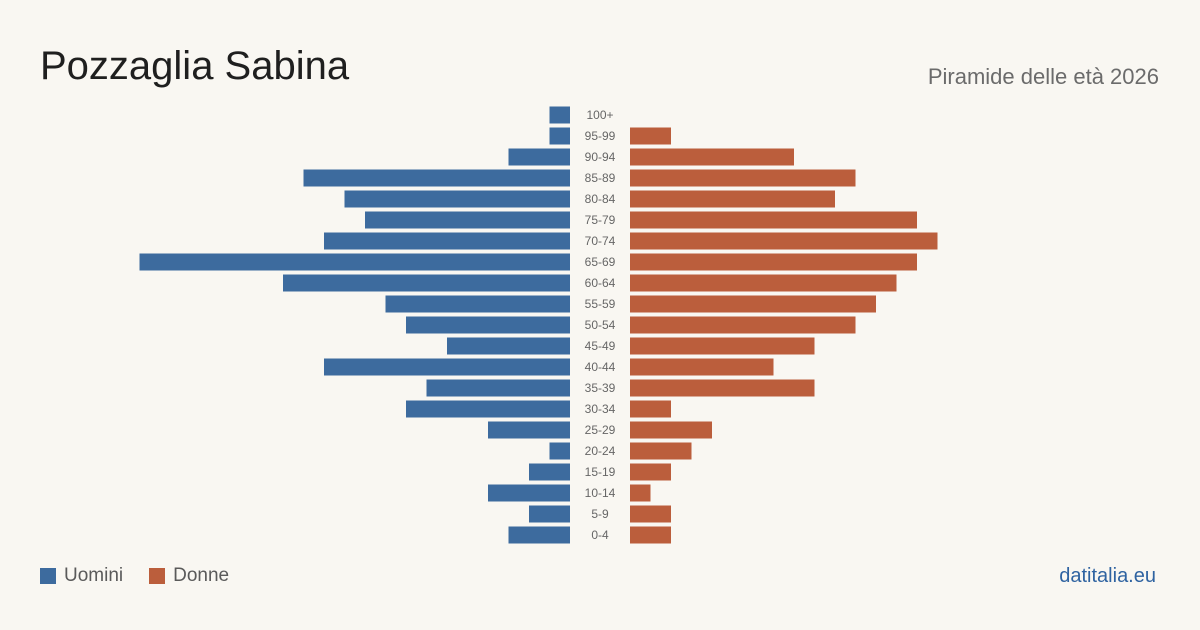 This screenshot has height=630, width=1200. What do you see at coordinates (157, 576) in the screenshot?
I see `legend-swatch-women` at bounding box center [157, 576].